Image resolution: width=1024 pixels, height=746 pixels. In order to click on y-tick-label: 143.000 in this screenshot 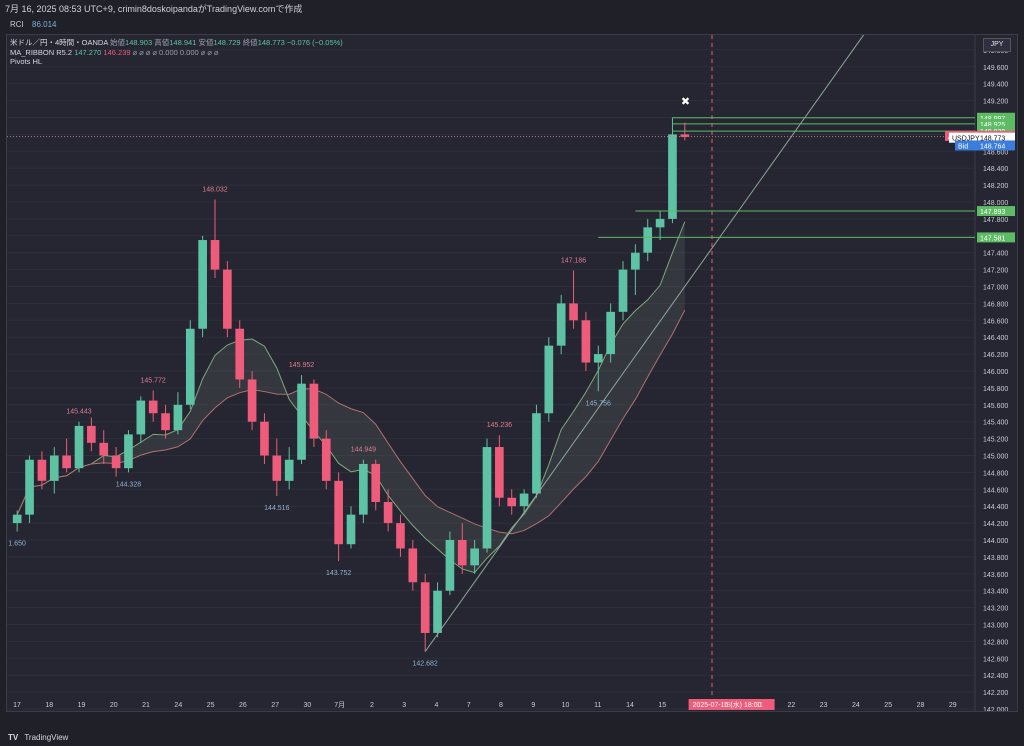, I will do `click(995, 626)`.